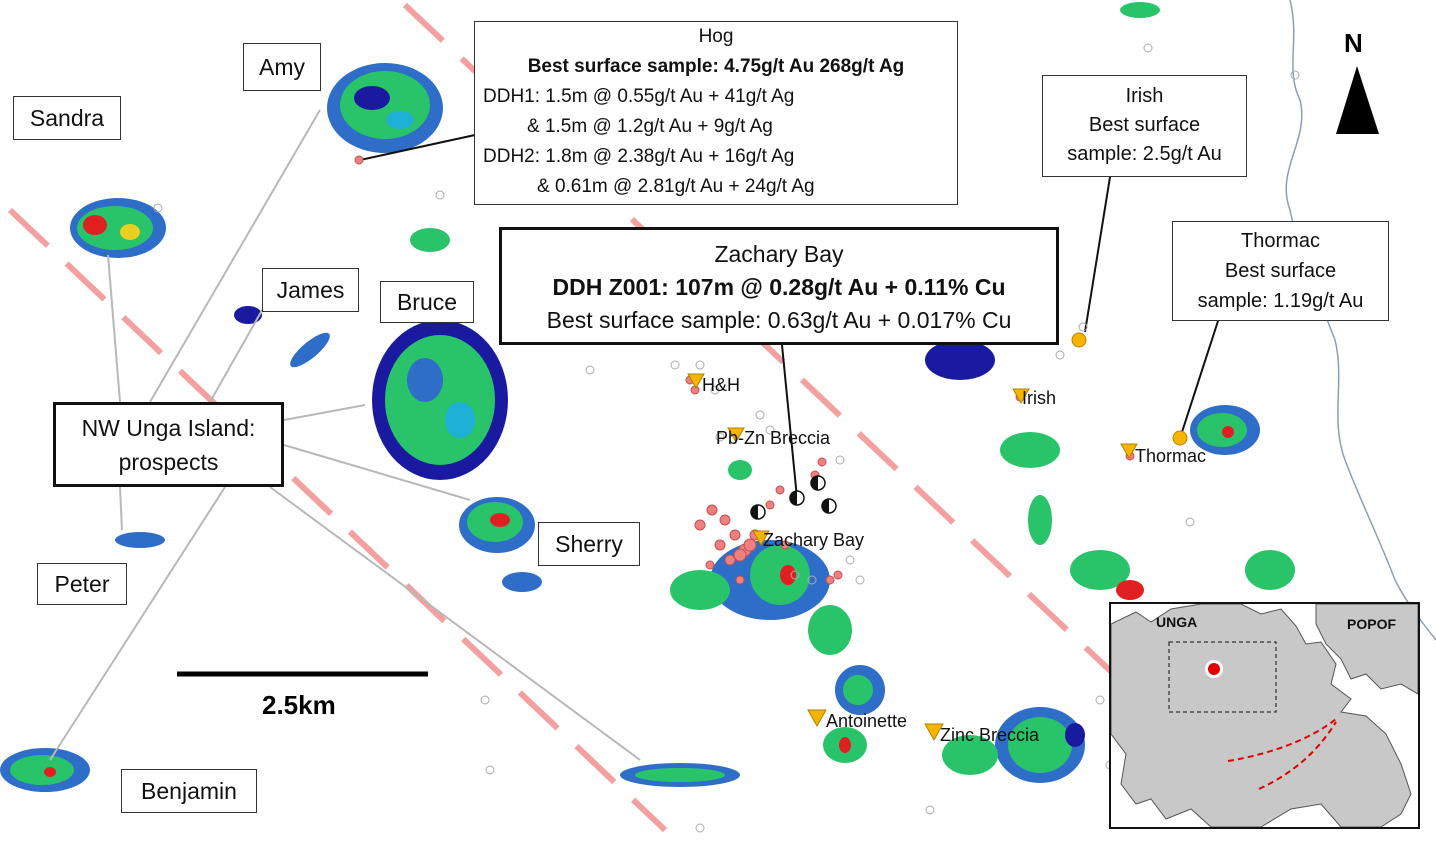 The height and width of the screenshot is (843, 1436). Describe the element at coordinates (1280, 241) in the screenshot. I see `thormac-title: Thormac` at that location.